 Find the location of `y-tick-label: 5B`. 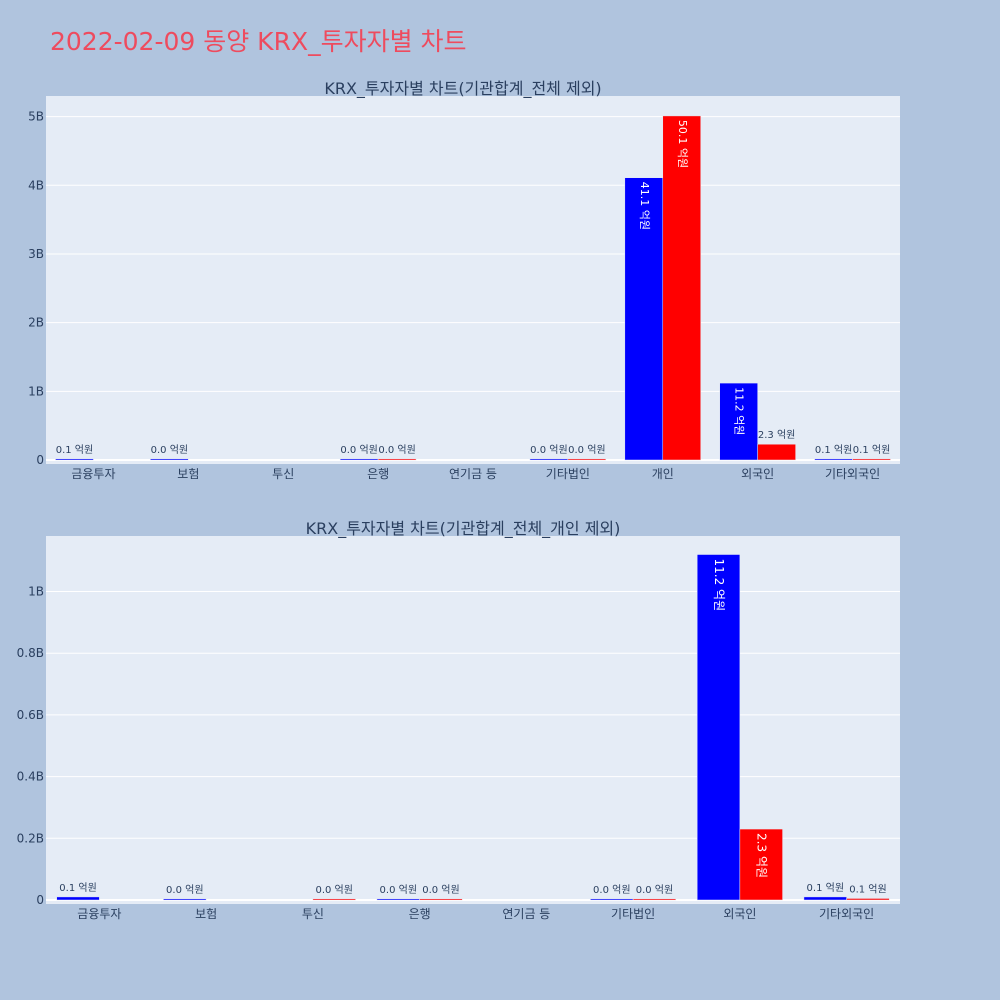

y-tick-label: 5B is located at coordinates (36, 117).